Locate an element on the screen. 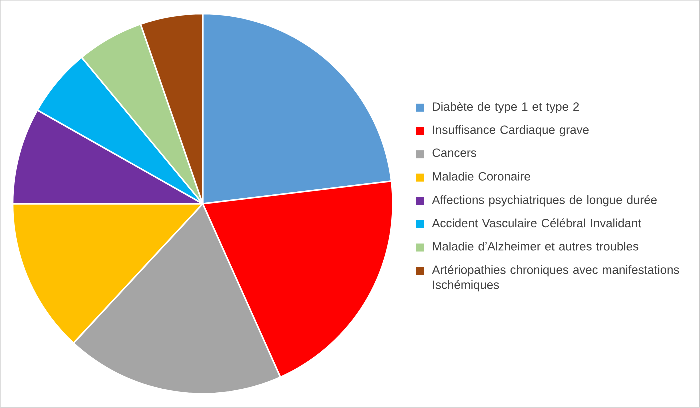 Image resolution: width=700 pixels, height=408 pixels. legend-label: Maladie Coronaire is located at coordinates (481, 176).